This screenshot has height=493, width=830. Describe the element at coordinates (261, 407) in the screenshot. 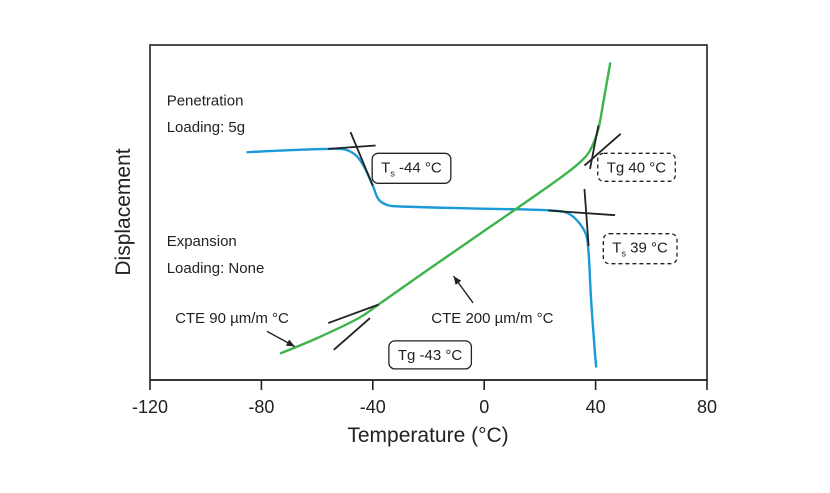

I see `x-tick-label: -80` at that location.